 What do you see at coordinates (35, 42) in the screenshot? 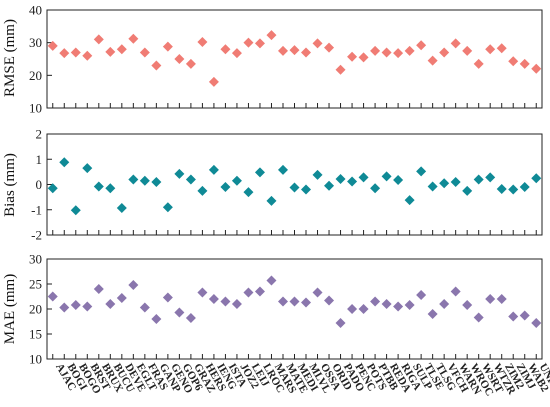
I see `rmse-ytick-label: 30` at bounding box center [35, 42].